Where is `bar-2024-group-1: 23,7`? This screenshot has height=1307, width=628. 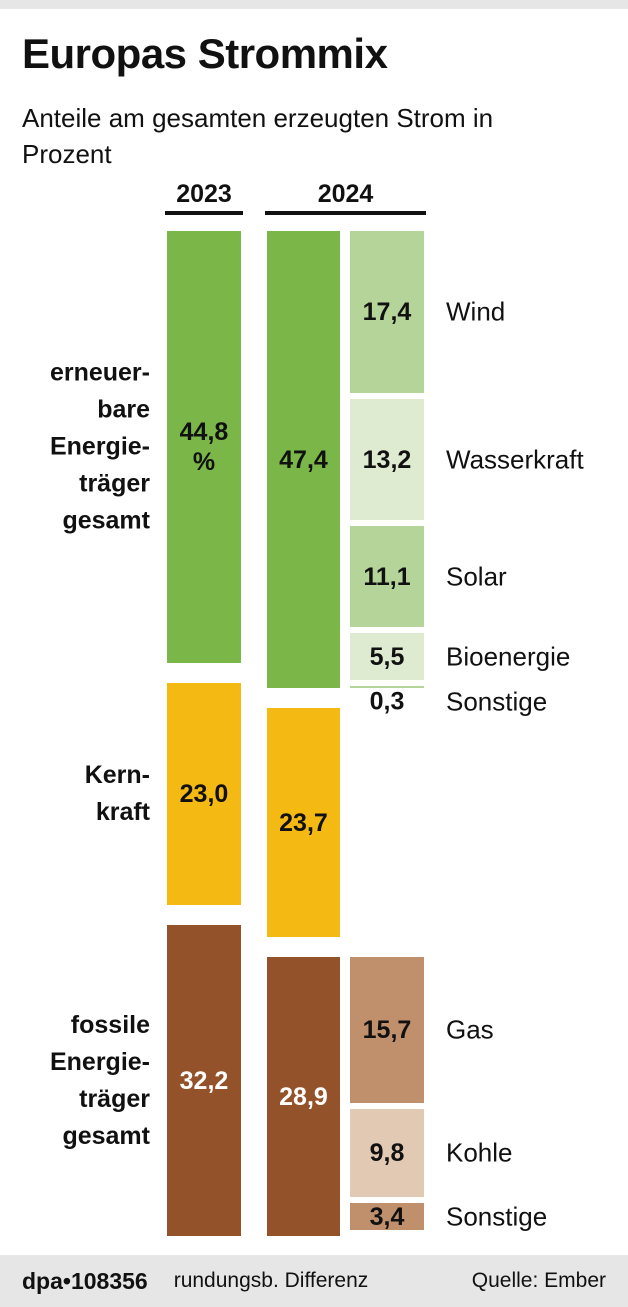
bar-2024-group-1: 23,7 is located at coordinates (303, 823).